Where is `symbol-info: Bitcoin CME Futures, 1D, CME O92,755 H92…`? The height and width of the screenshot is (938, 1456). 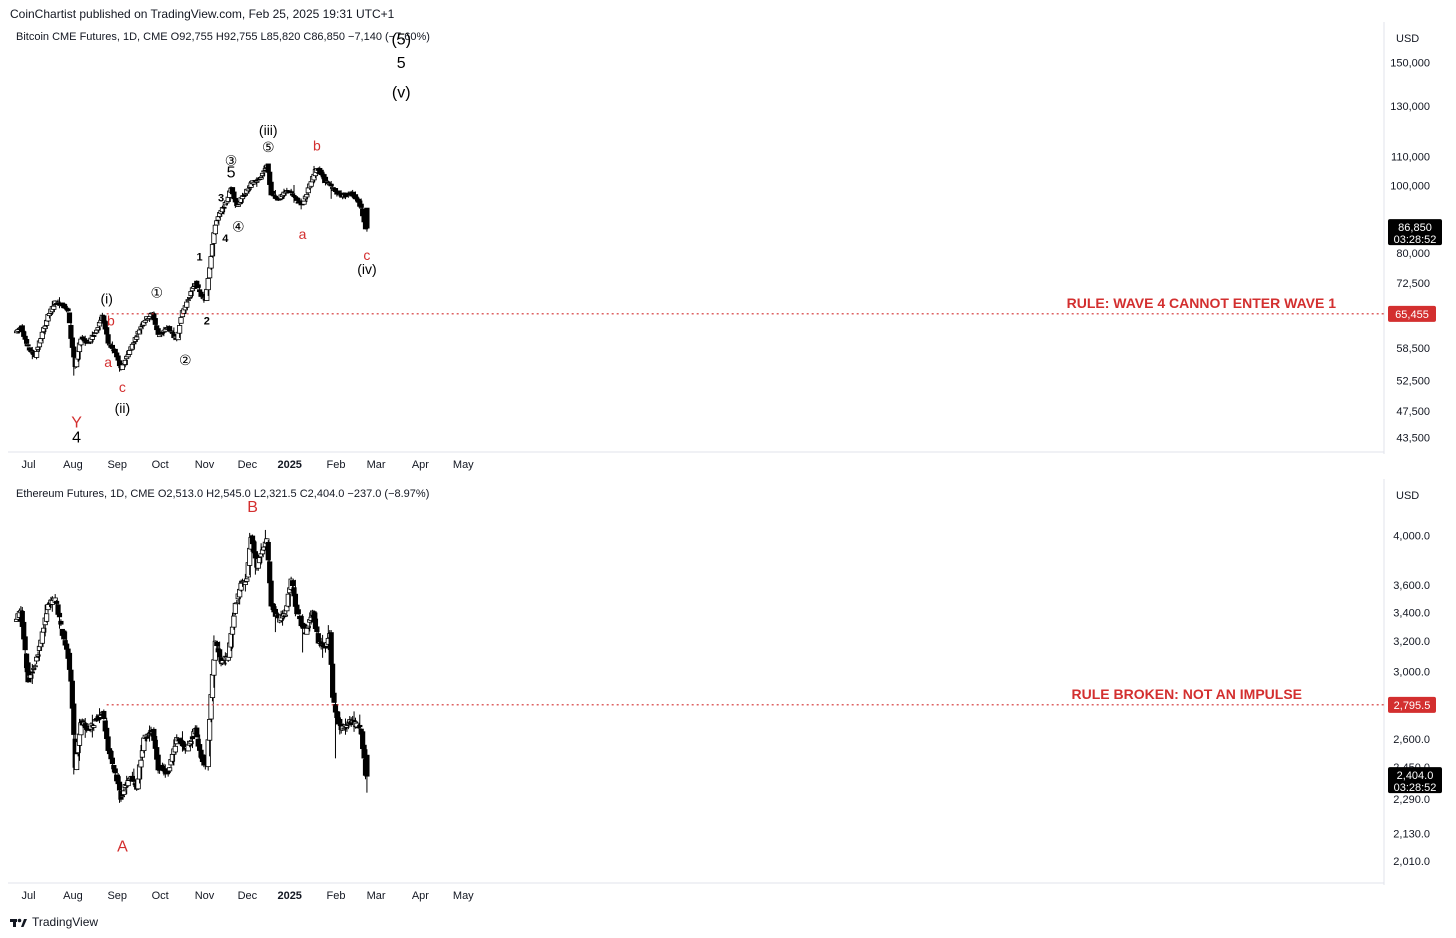
symbol-info: Bitcoin CME Futures, 1D, CME O92,755 H92… is located at coordinates (223, 37).